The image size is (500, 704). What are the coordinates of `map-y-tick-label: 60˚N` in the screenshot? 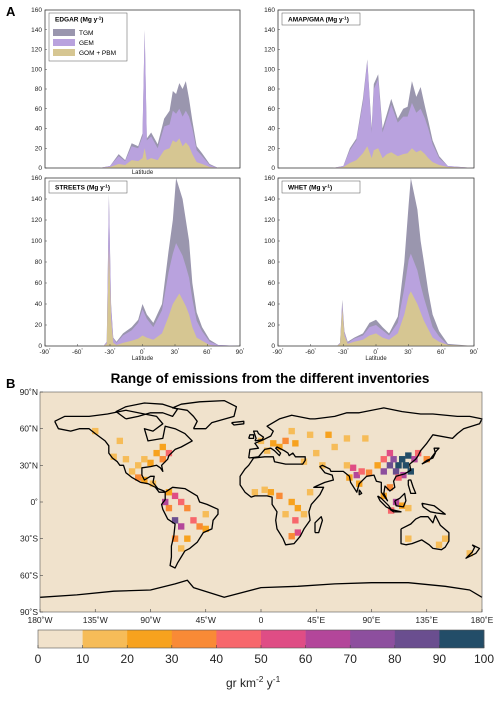 It's located at (29, 429).